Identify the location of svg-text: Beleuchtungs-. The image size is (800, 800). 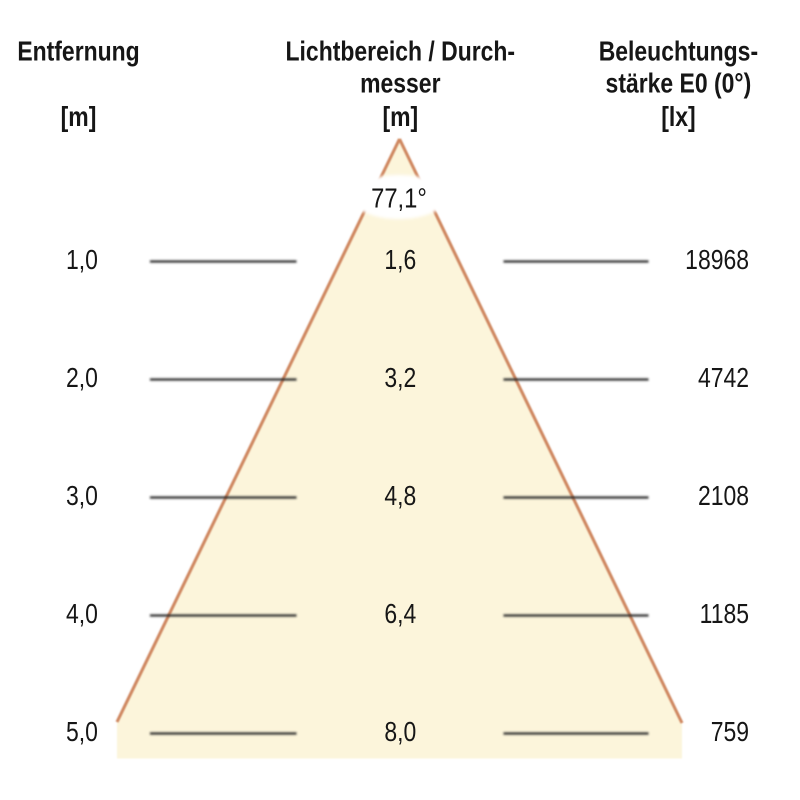
(678, 51).